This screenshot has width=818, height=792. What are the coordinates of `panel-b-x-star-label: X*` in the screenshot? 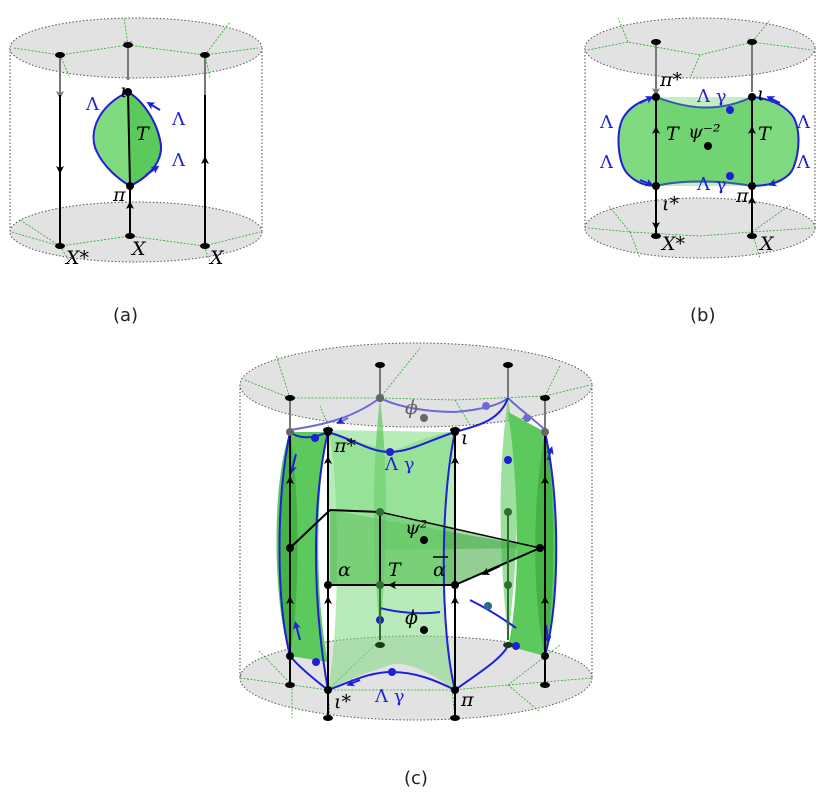 It's located at (673, 244).